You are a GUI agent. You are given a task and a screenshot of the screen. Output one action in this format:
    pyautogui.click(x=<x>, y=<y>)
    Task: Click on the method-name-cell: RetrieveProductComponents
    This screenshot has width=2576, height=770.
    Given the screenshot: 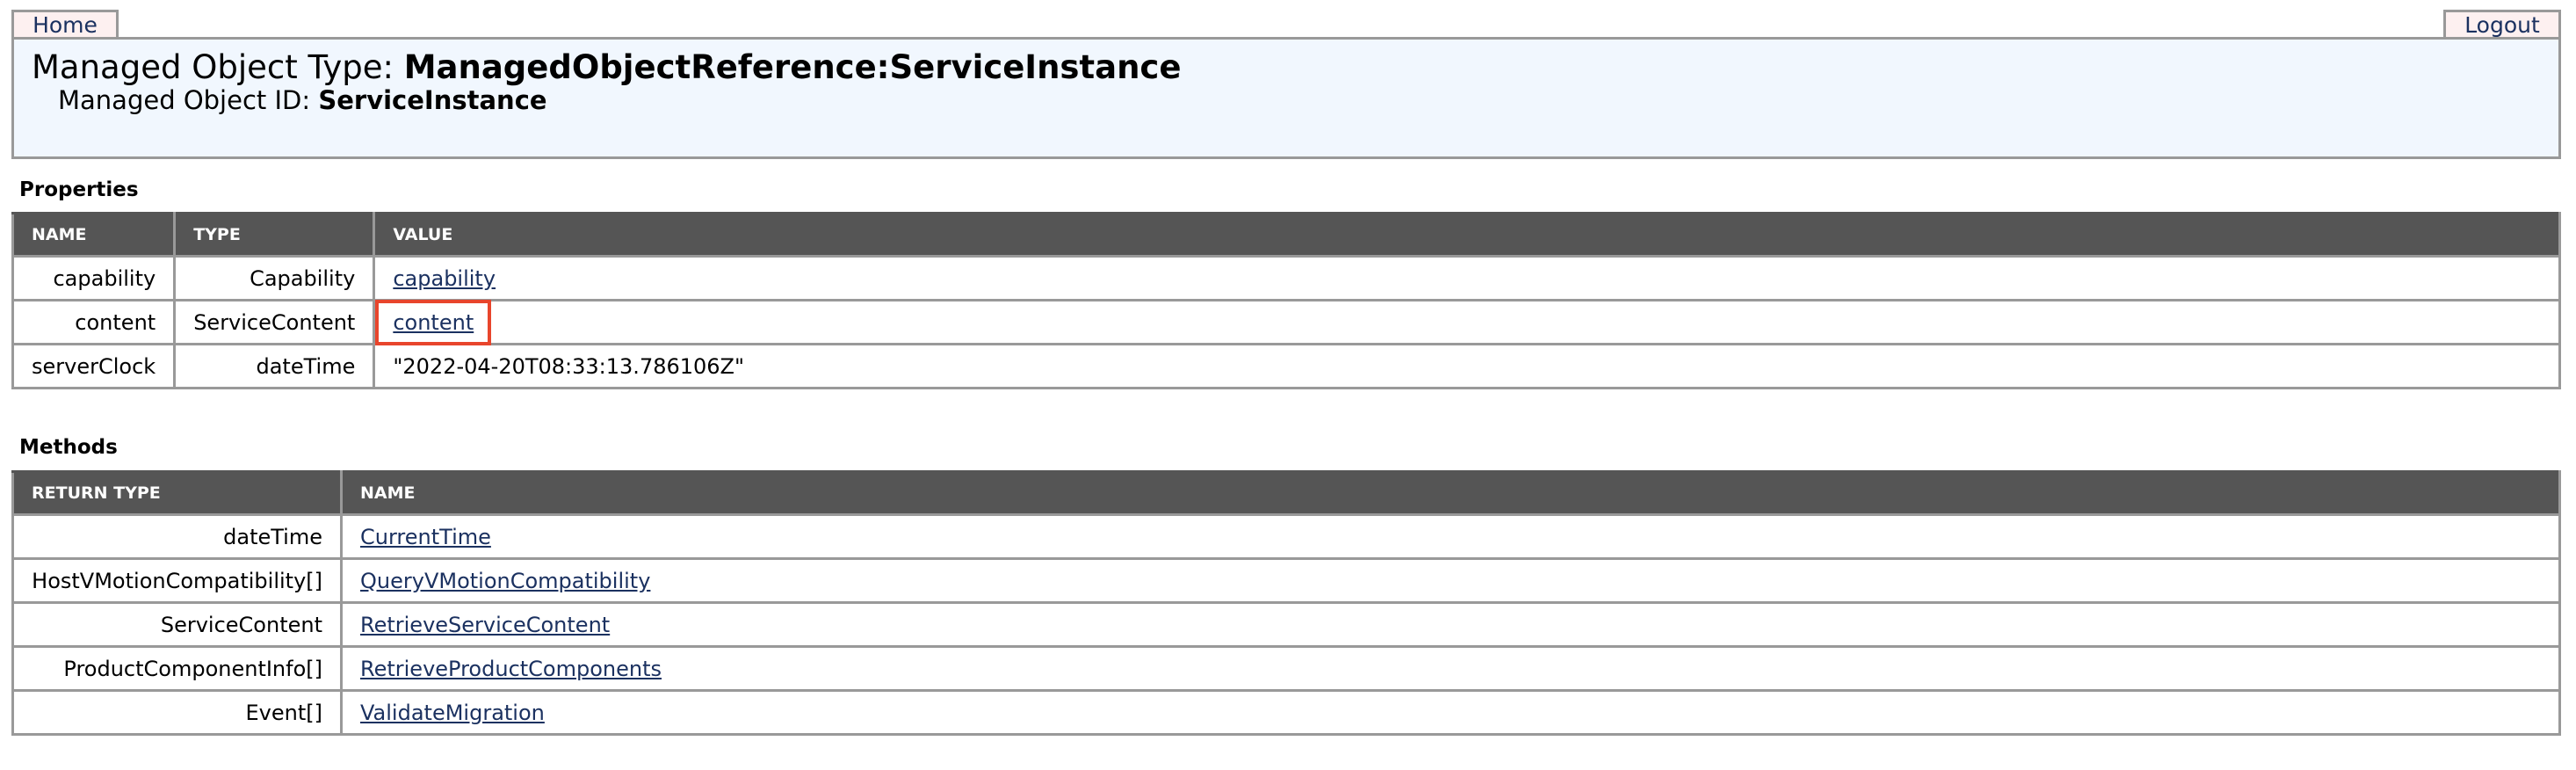 What is the action you would take?
    pyautogui.click(x=1450, y=668)
    